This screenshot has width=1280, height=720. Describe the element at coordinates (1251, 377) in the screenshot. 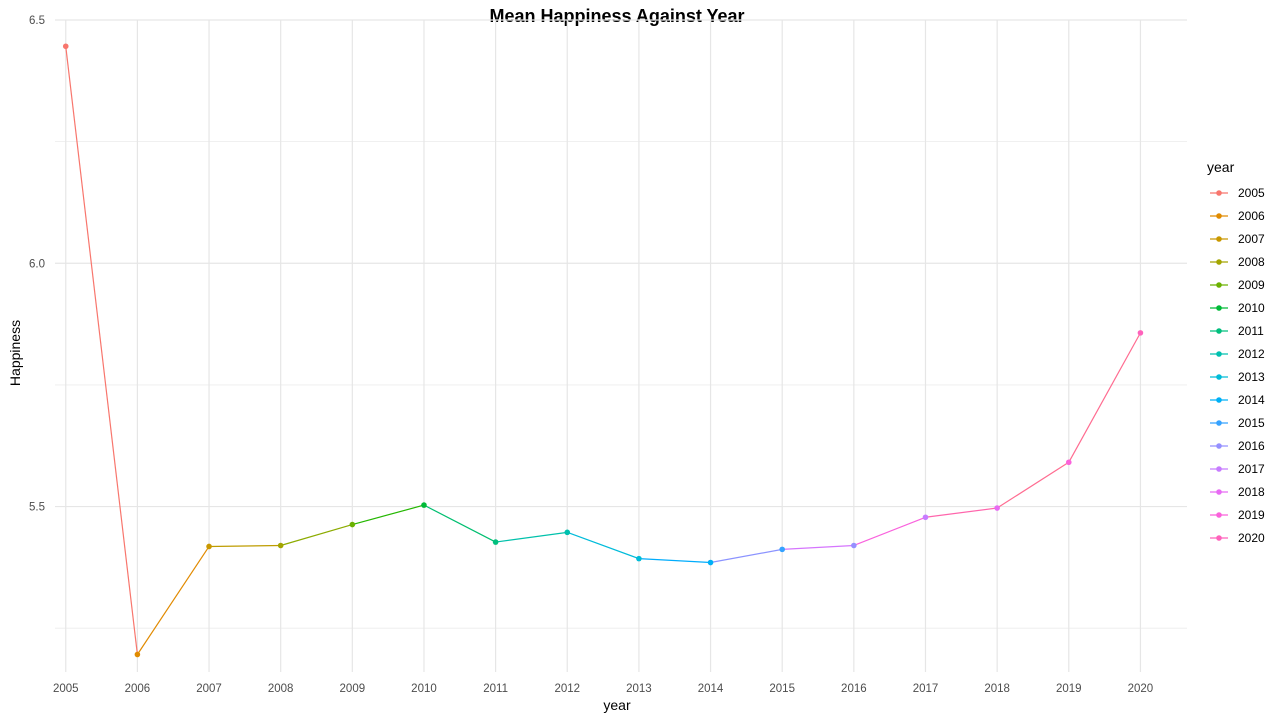

I see `legend-label: 2013` at that location.